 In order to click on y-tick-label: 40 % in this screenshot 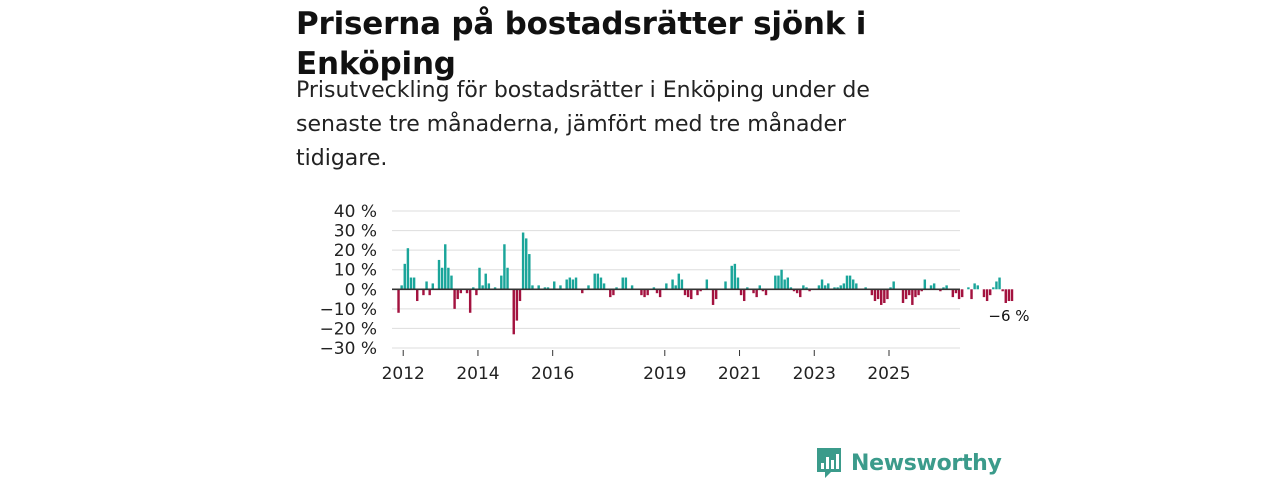, I will do `click(355, 212)`.